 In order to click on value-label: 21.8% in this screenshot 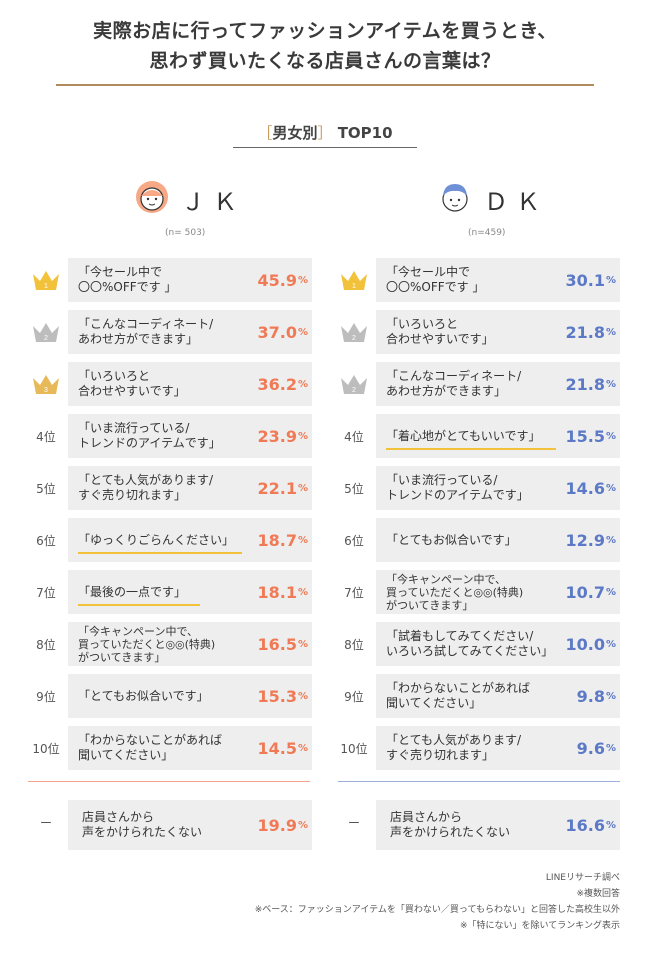, I will do `click(590, 332)`.